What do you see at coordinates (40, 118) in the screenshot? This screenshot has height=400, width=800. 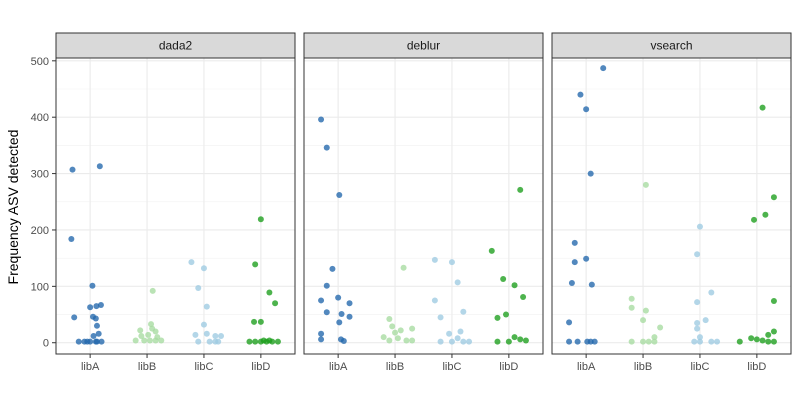 I see `y-tick-label: 400` at bounding box center [40, 118].